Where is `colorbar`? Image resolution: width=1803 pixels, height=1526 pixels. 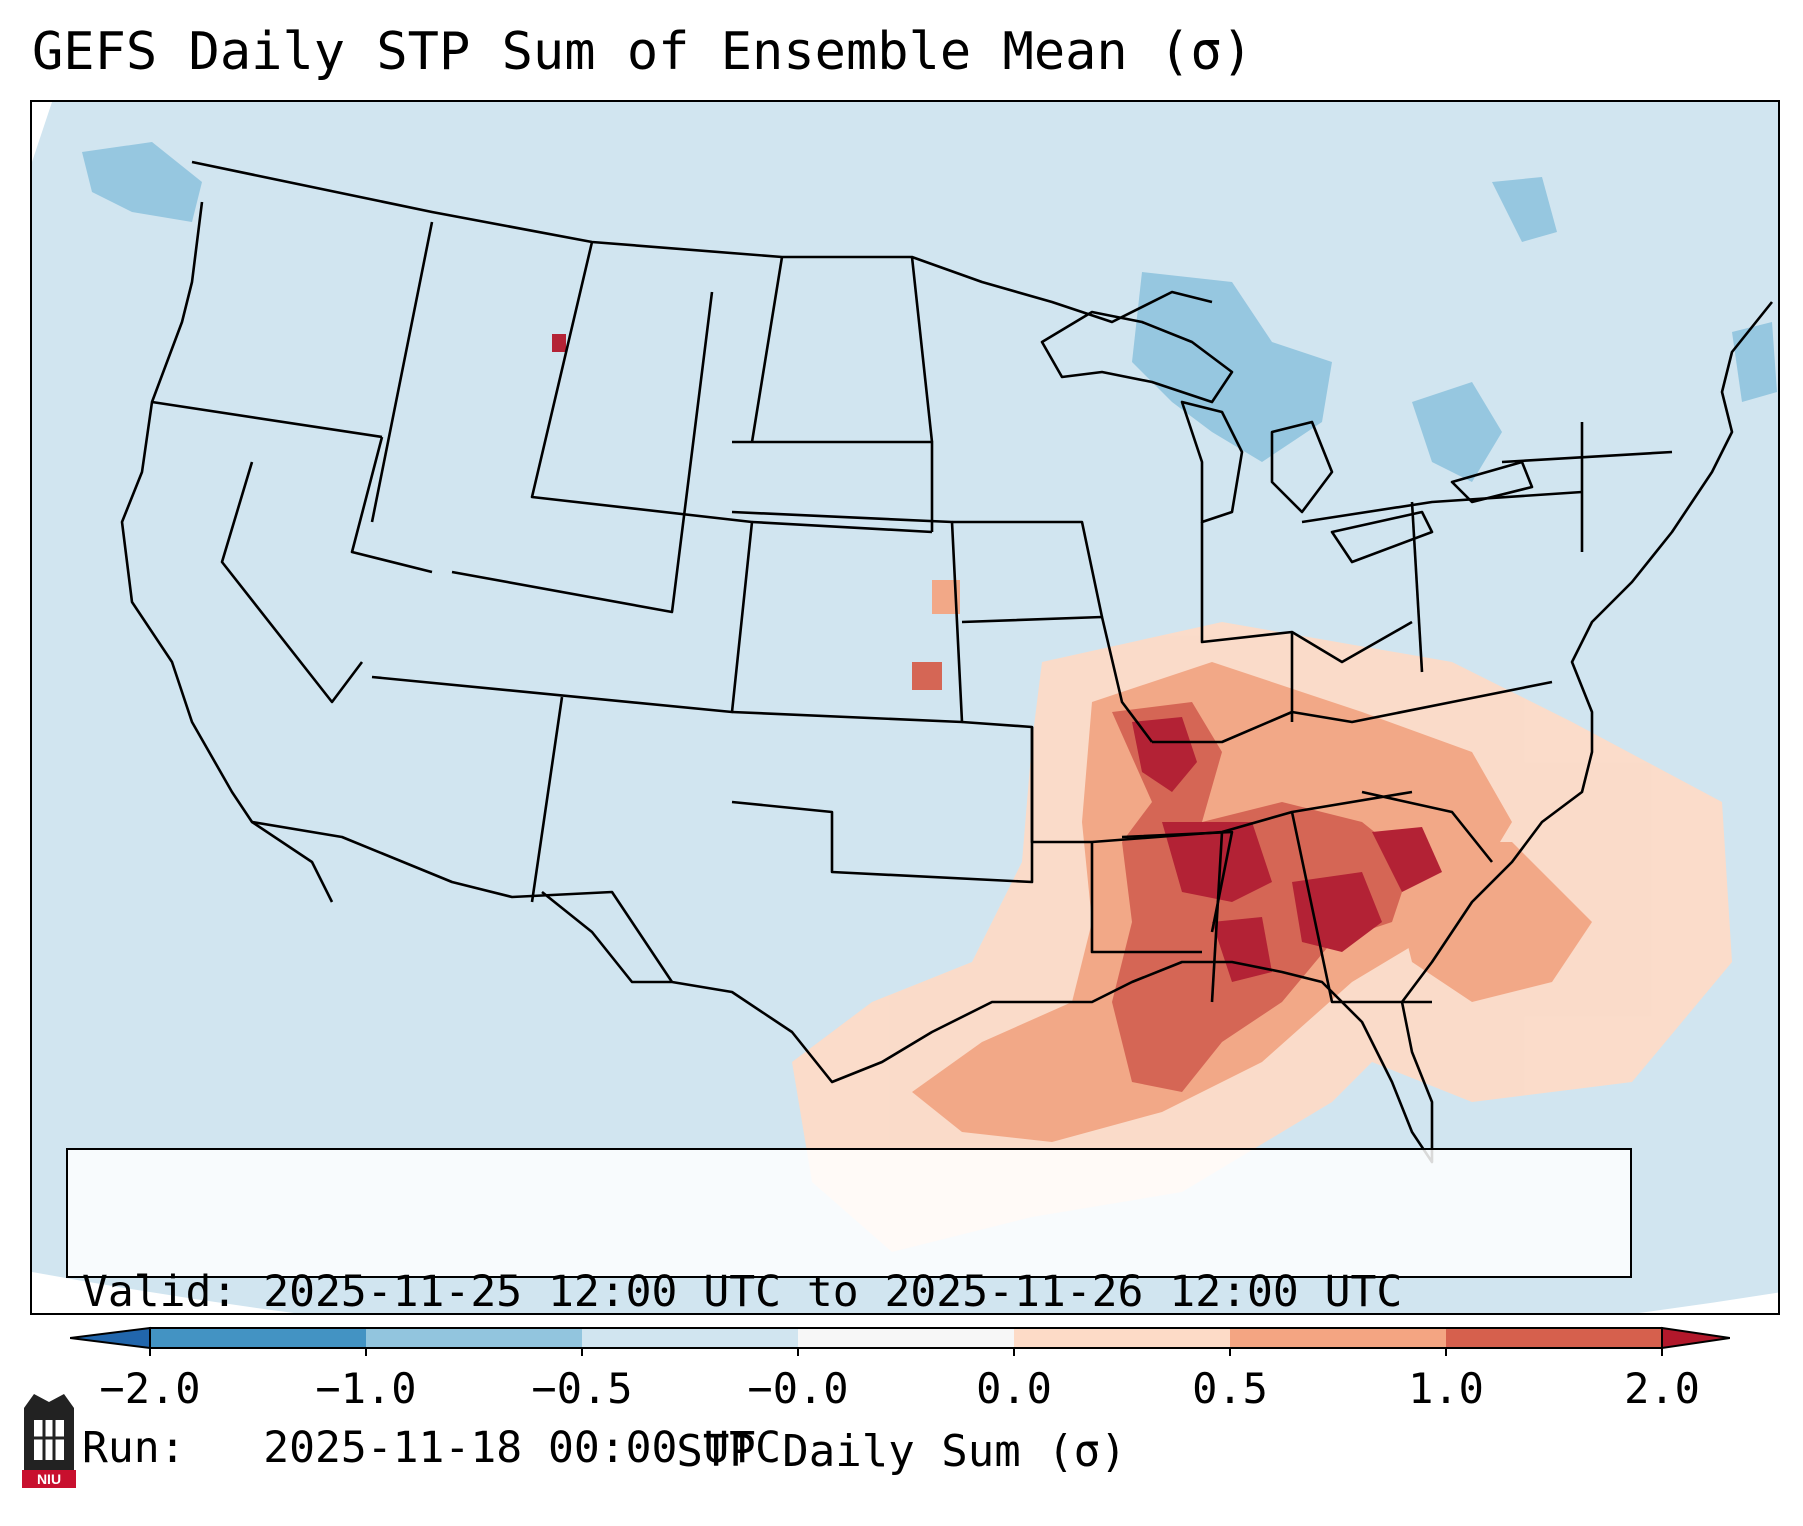
colorbar is located at coordinates (900, 1341).